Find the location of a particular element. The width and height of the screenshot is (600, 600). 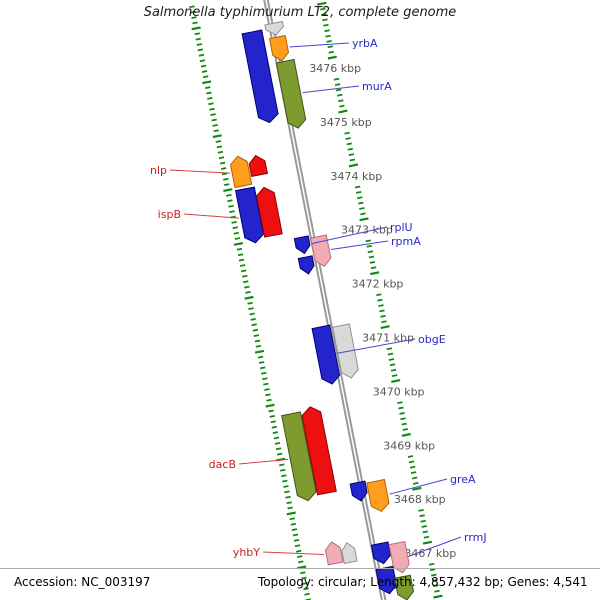

gene-arrow-obgE is located at coordinates (326, 354).